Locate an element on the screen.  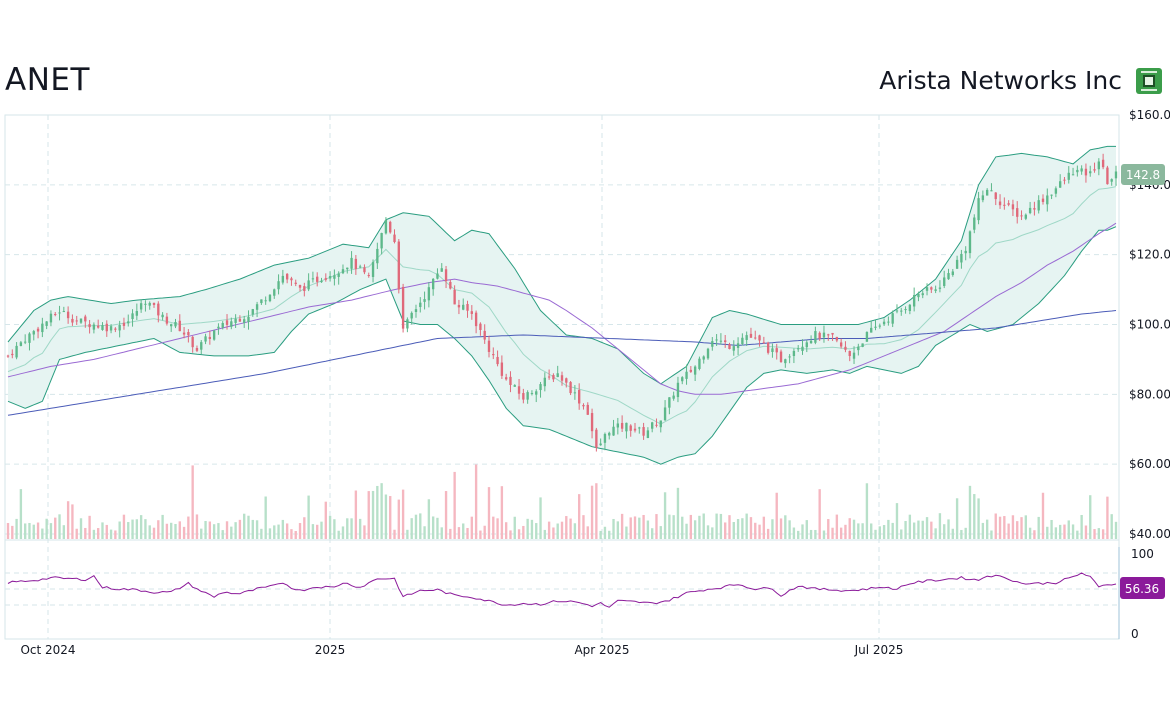
value-badges: 142.8 56.36 is located at coordinates (1142, 381).